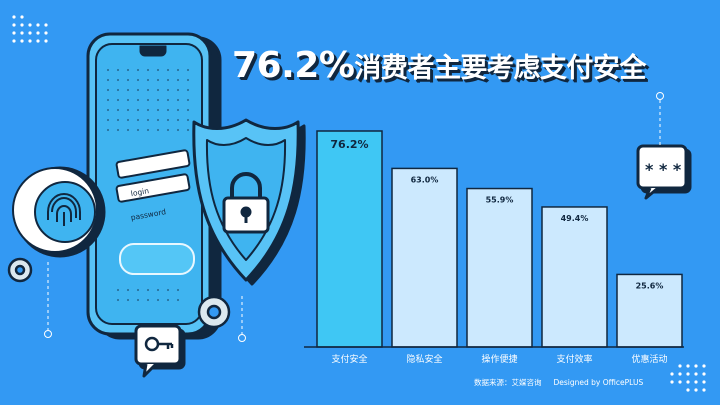  I want to click on login-form, so click(155, 212).